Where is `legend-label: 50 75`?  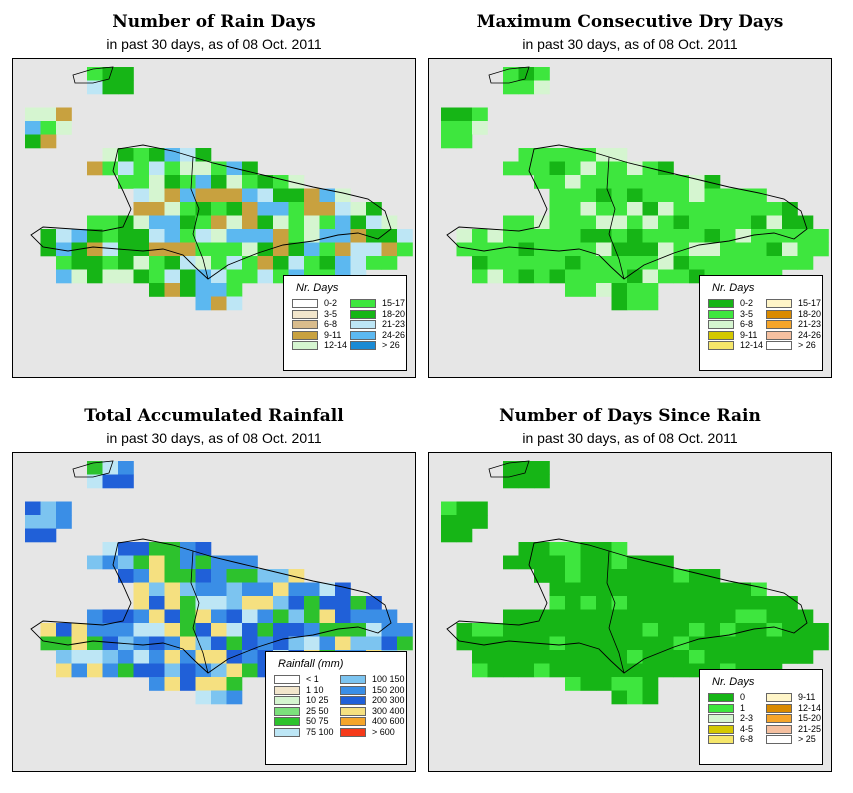
legend-label: 50 75 is located at coordinates (317, 721).